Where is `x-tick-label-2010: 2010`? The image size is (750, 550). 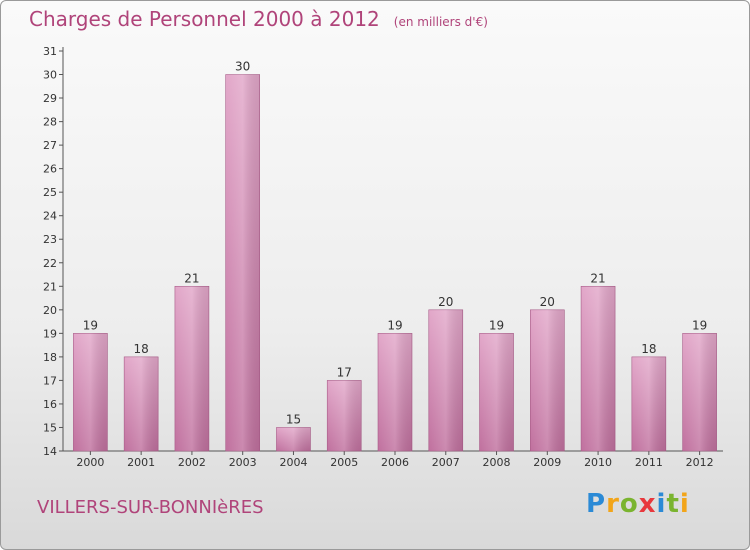
x-tick-label-2010: 2010 is located at coordinates (598, 462).